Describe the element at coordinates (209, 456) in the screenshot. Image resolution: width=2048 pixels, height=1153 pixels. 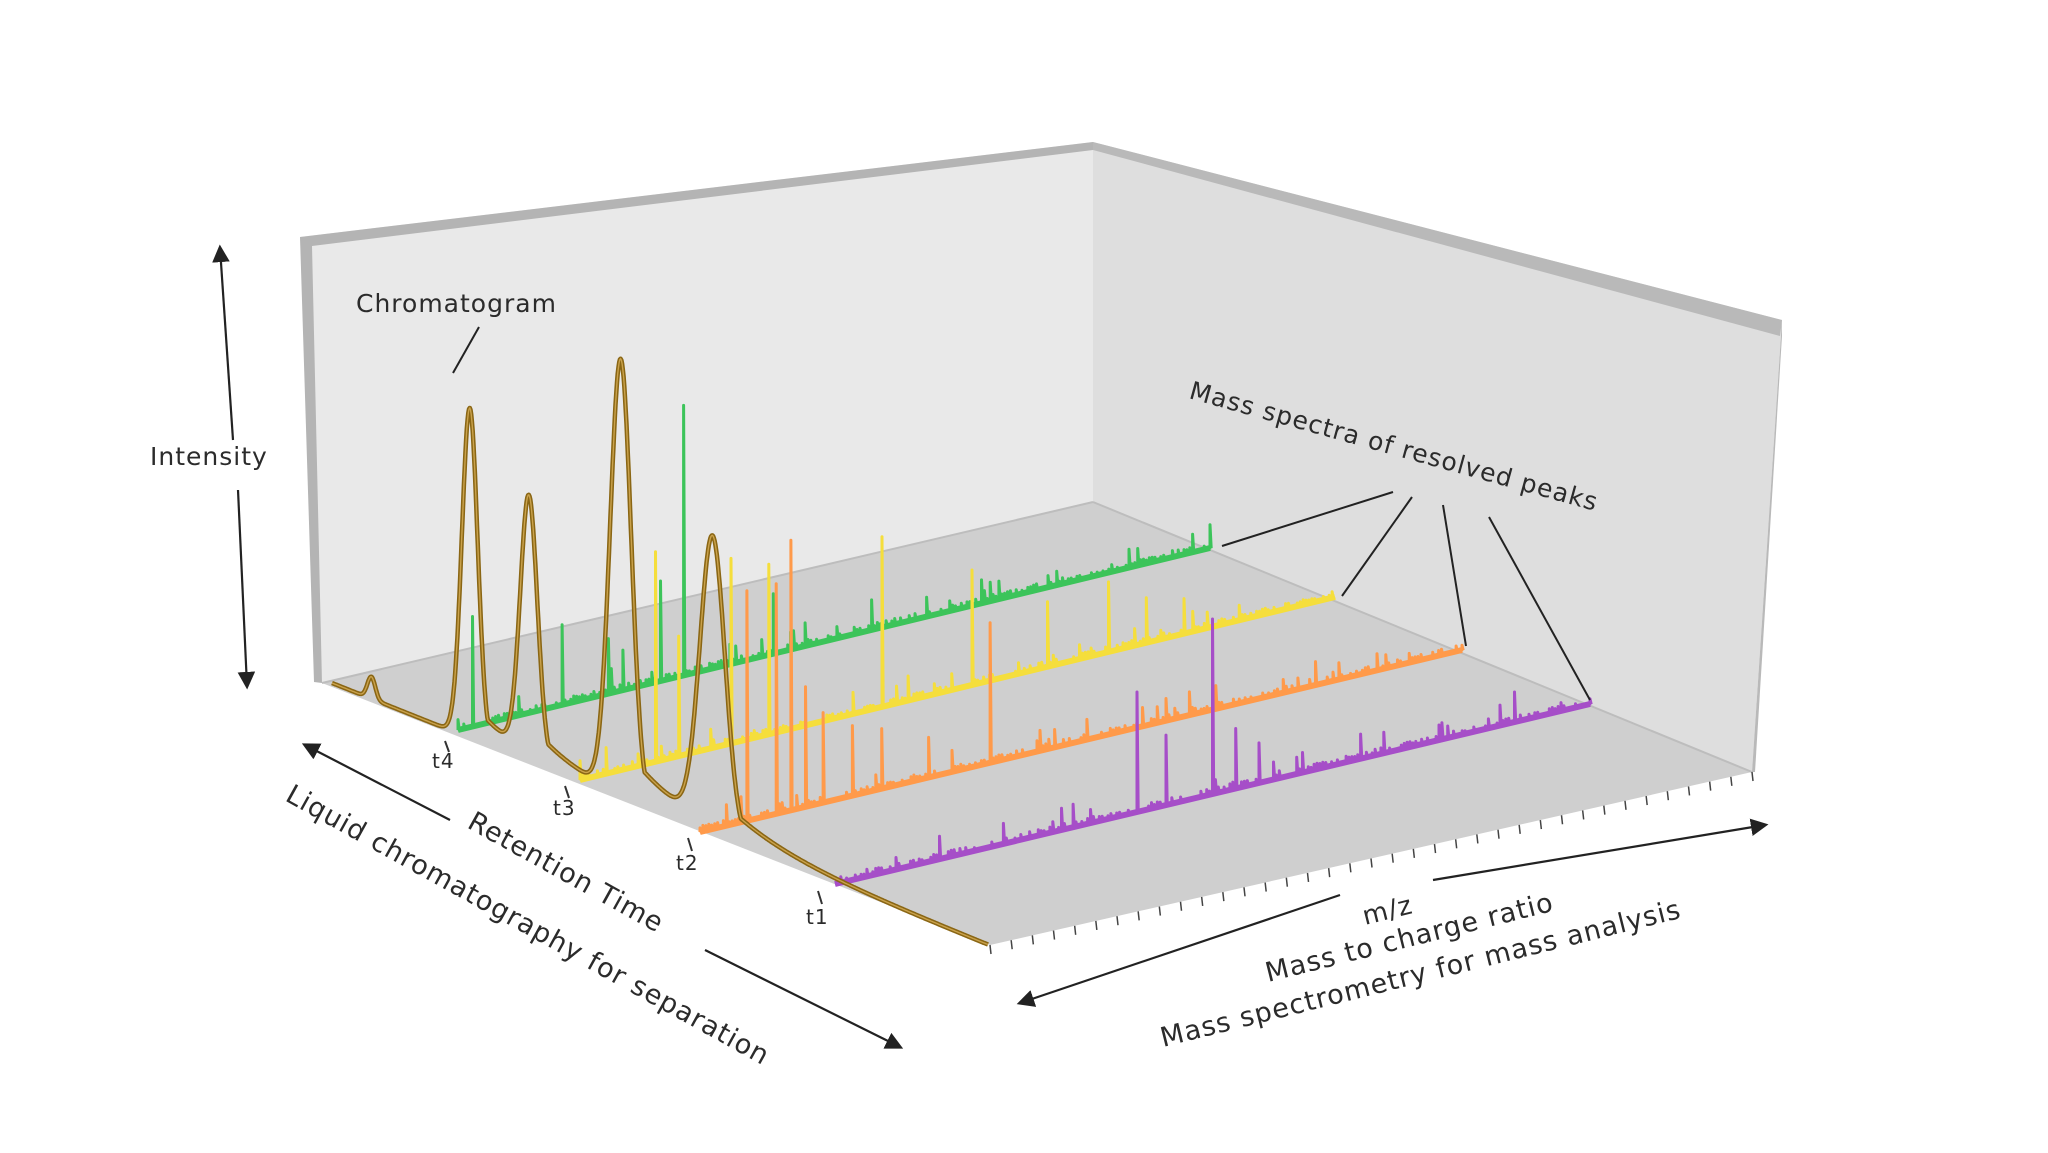
I see `intensity-label: Intensity` at that location.